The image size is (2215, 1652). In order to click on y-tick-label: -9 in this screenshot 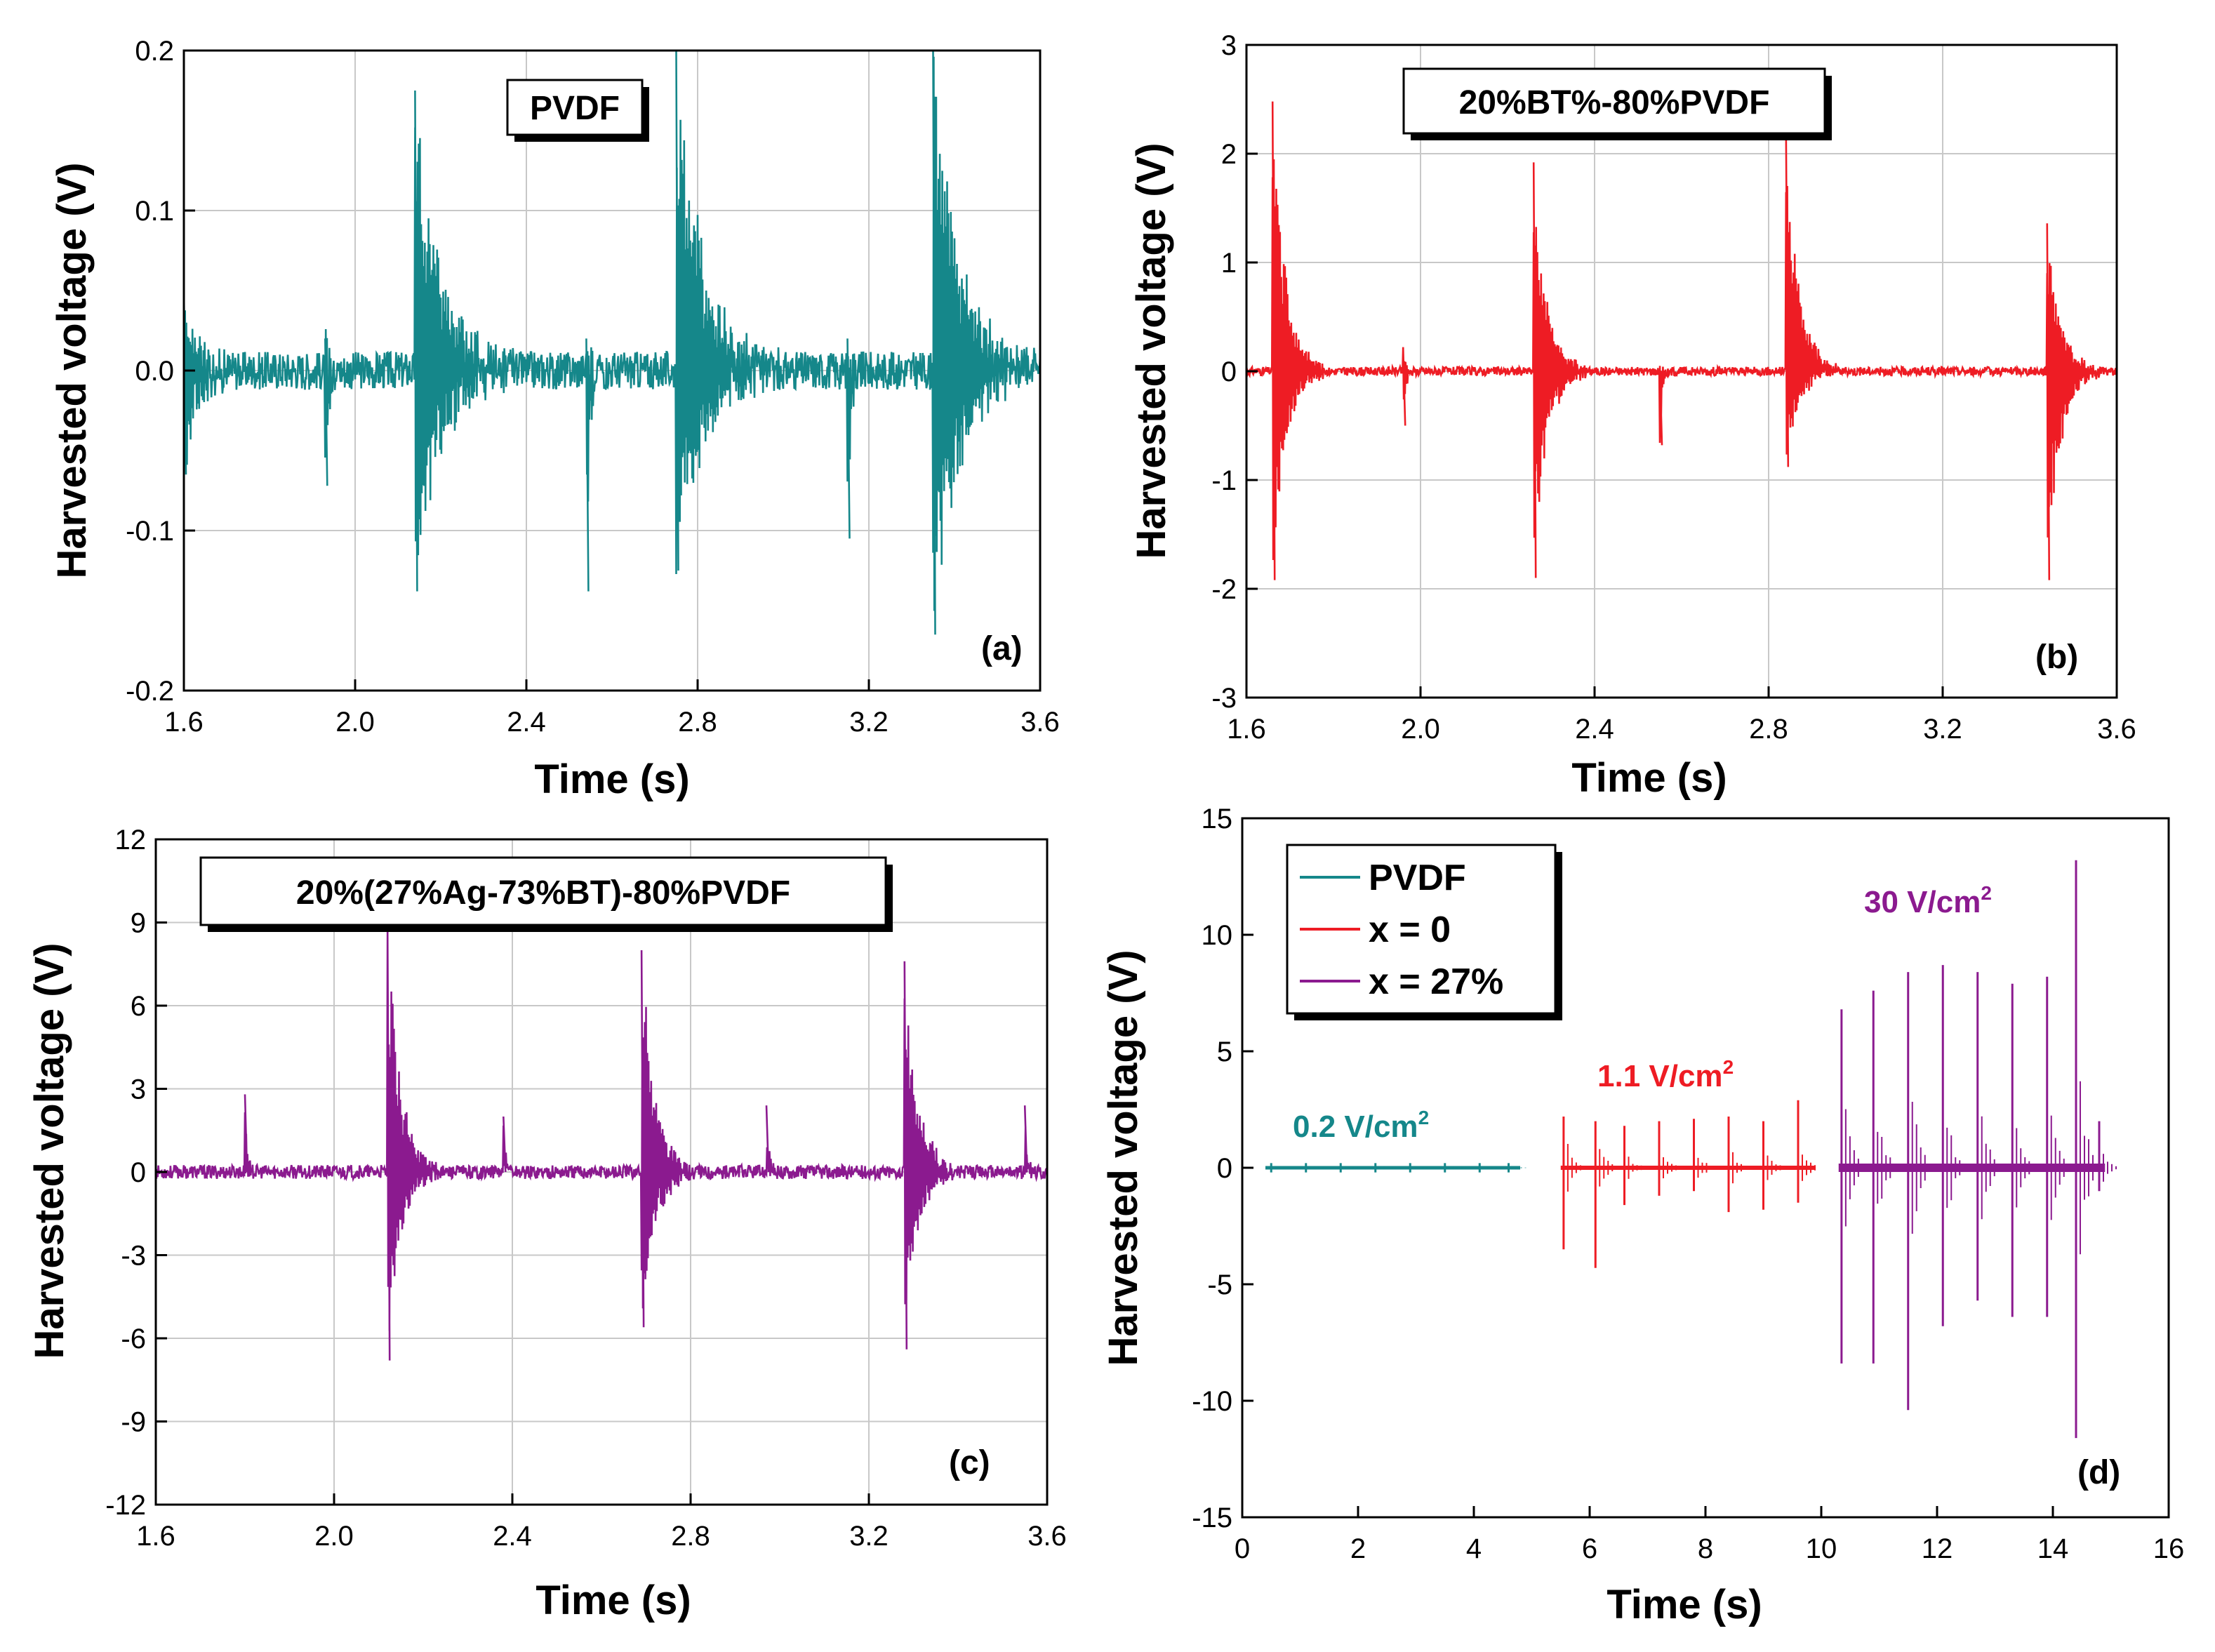, I will do `click(133, 1422)`.